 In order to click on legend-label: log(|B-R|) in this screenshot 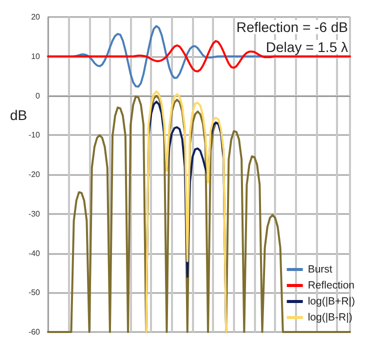, I will do `click(330, 318)`.